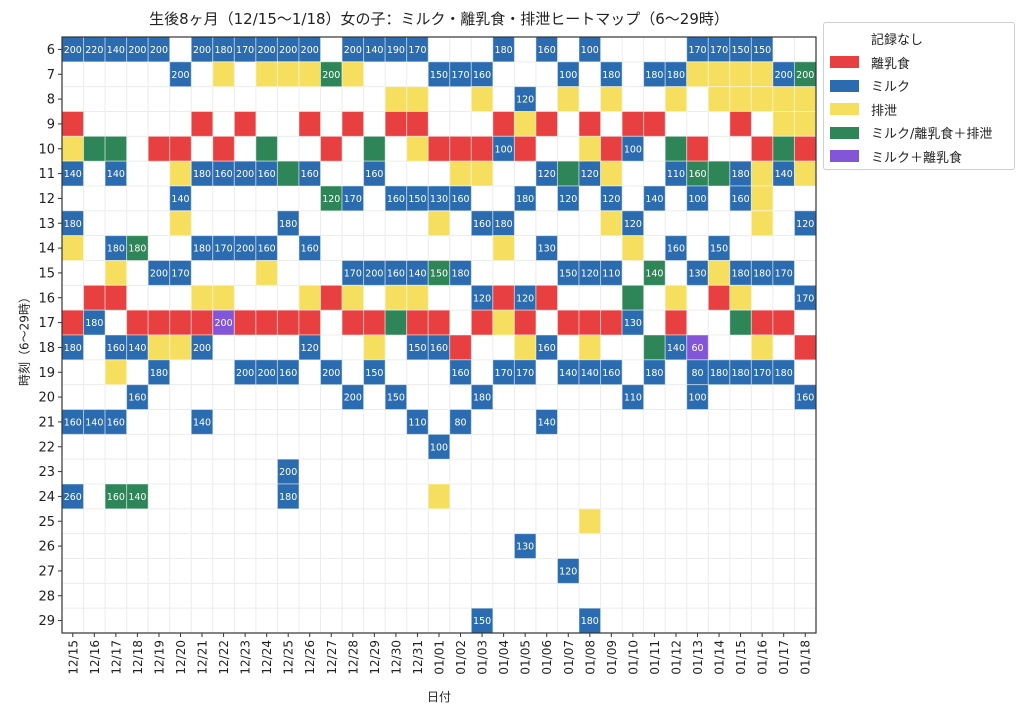 The image size is (1024, 717). What do you see at coordinates (46, 298) in the screenshot?
I see `y-tick-label: 16` at bounding box center [46, 298].